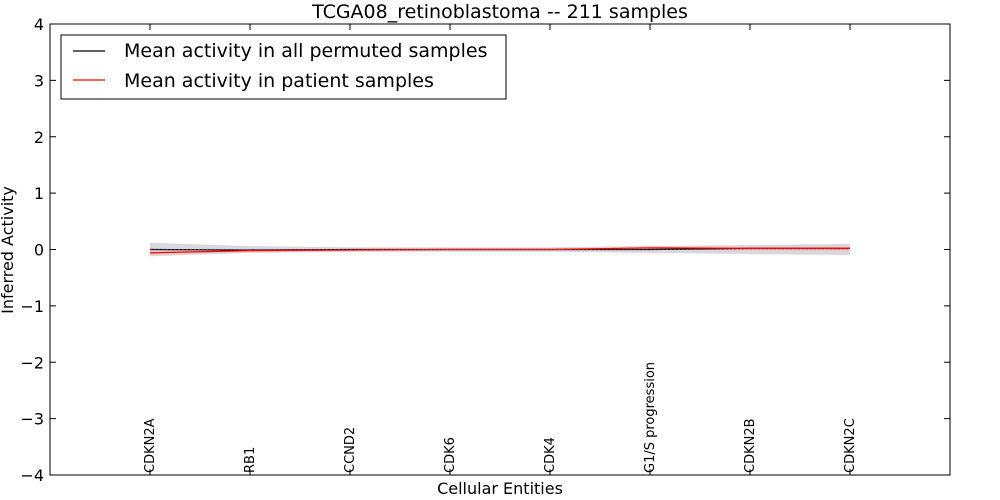 The image size is (1000, 500). I want to click on category-label: CDKN2C, so click(850, 445).